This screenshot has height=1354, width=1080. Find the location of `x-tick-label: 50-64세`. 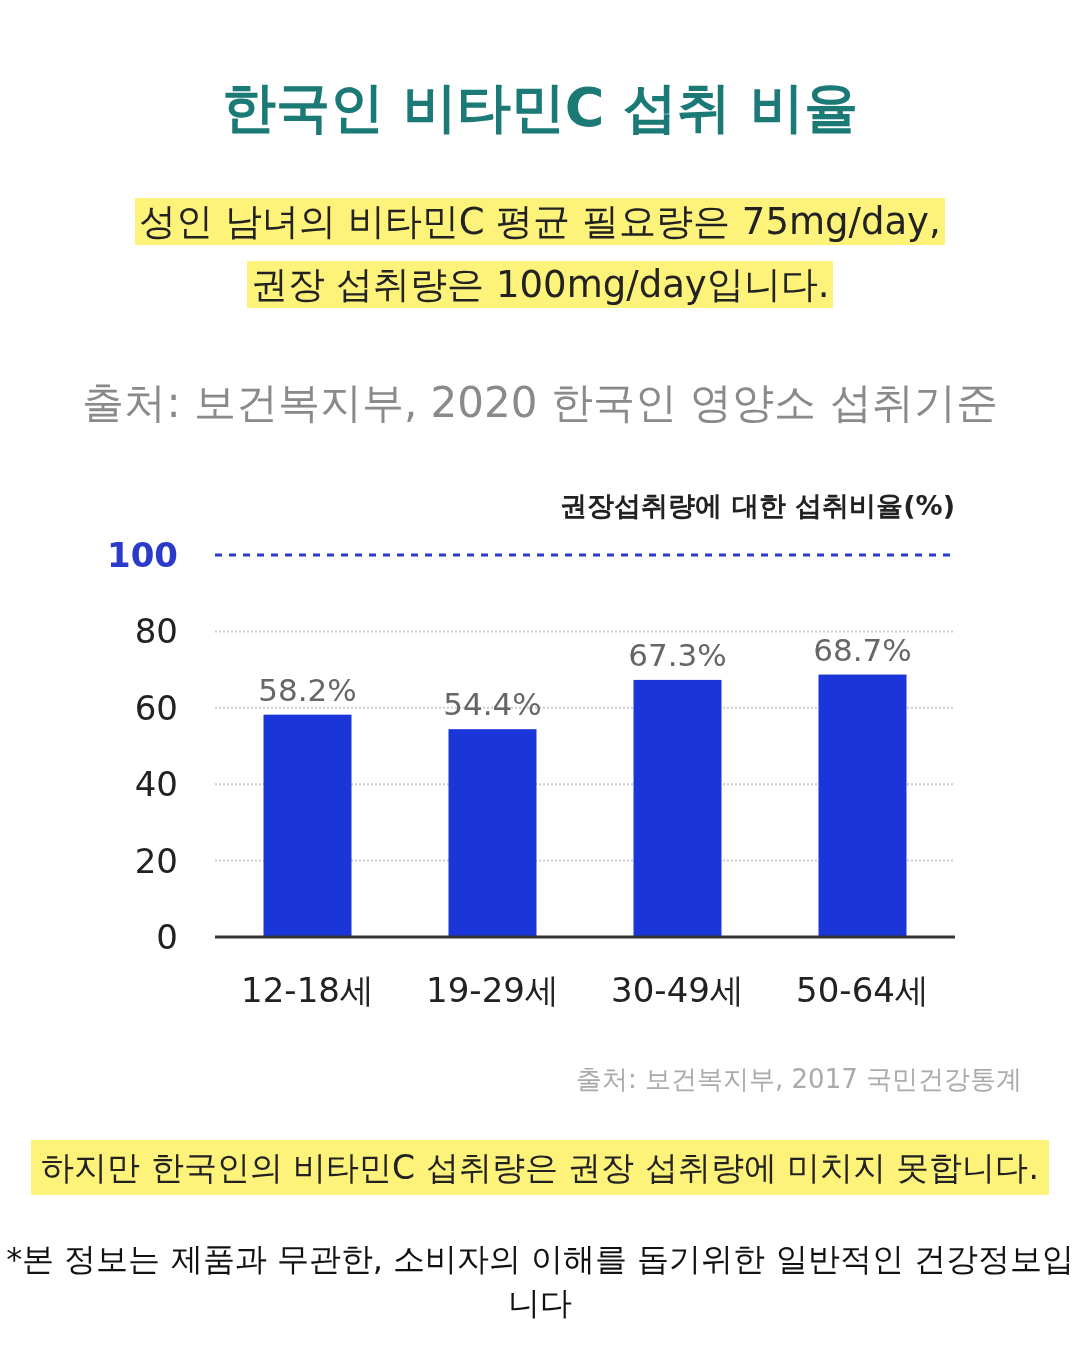

x-tick-label: 50-64세 is located at coordinates (862, 990).